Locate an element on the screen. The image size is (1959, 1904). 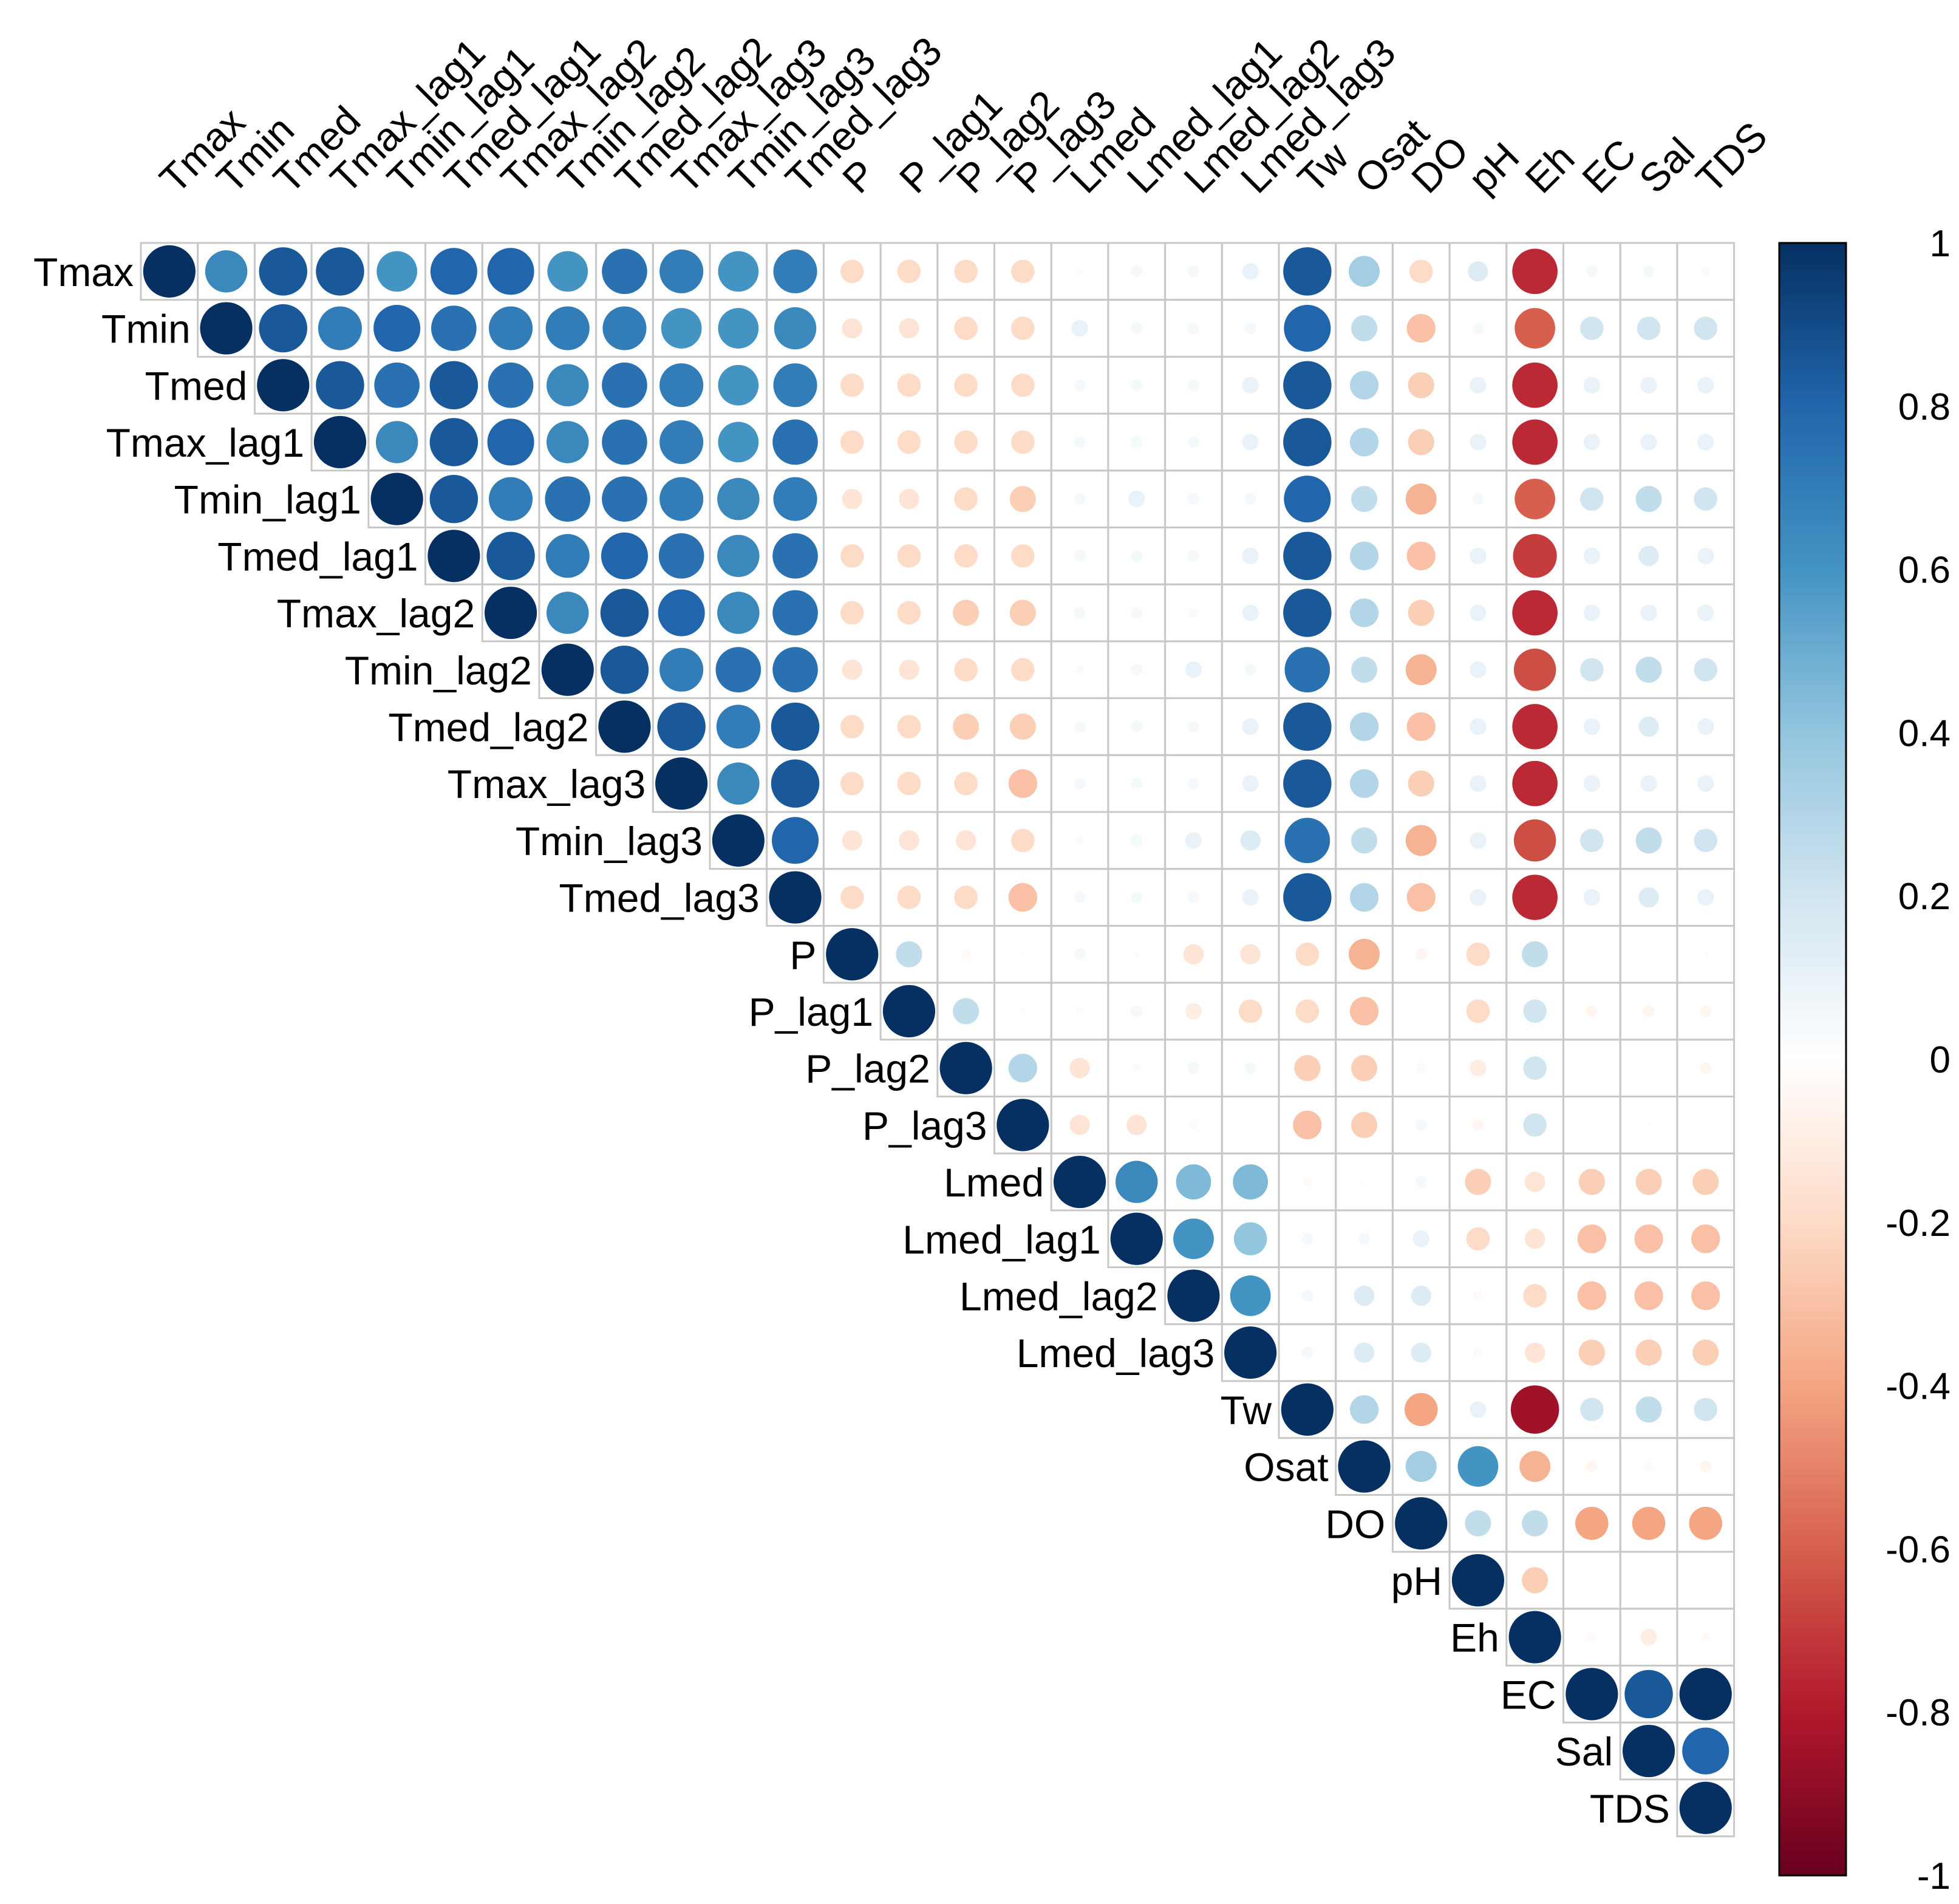
corr-circle-P_lag2-TDS is located at coordinates (1706, 1068).